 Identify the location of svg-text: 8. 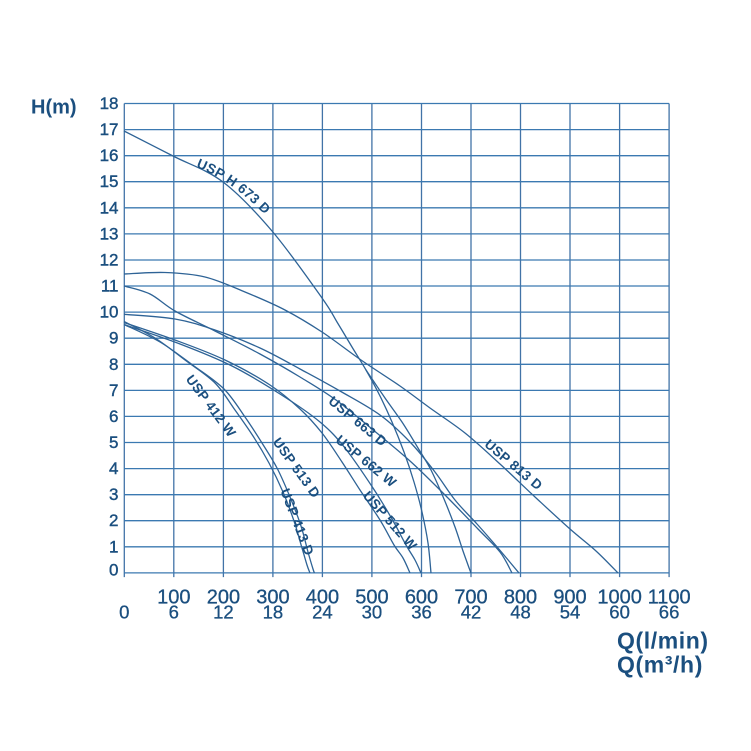
(113, 364).